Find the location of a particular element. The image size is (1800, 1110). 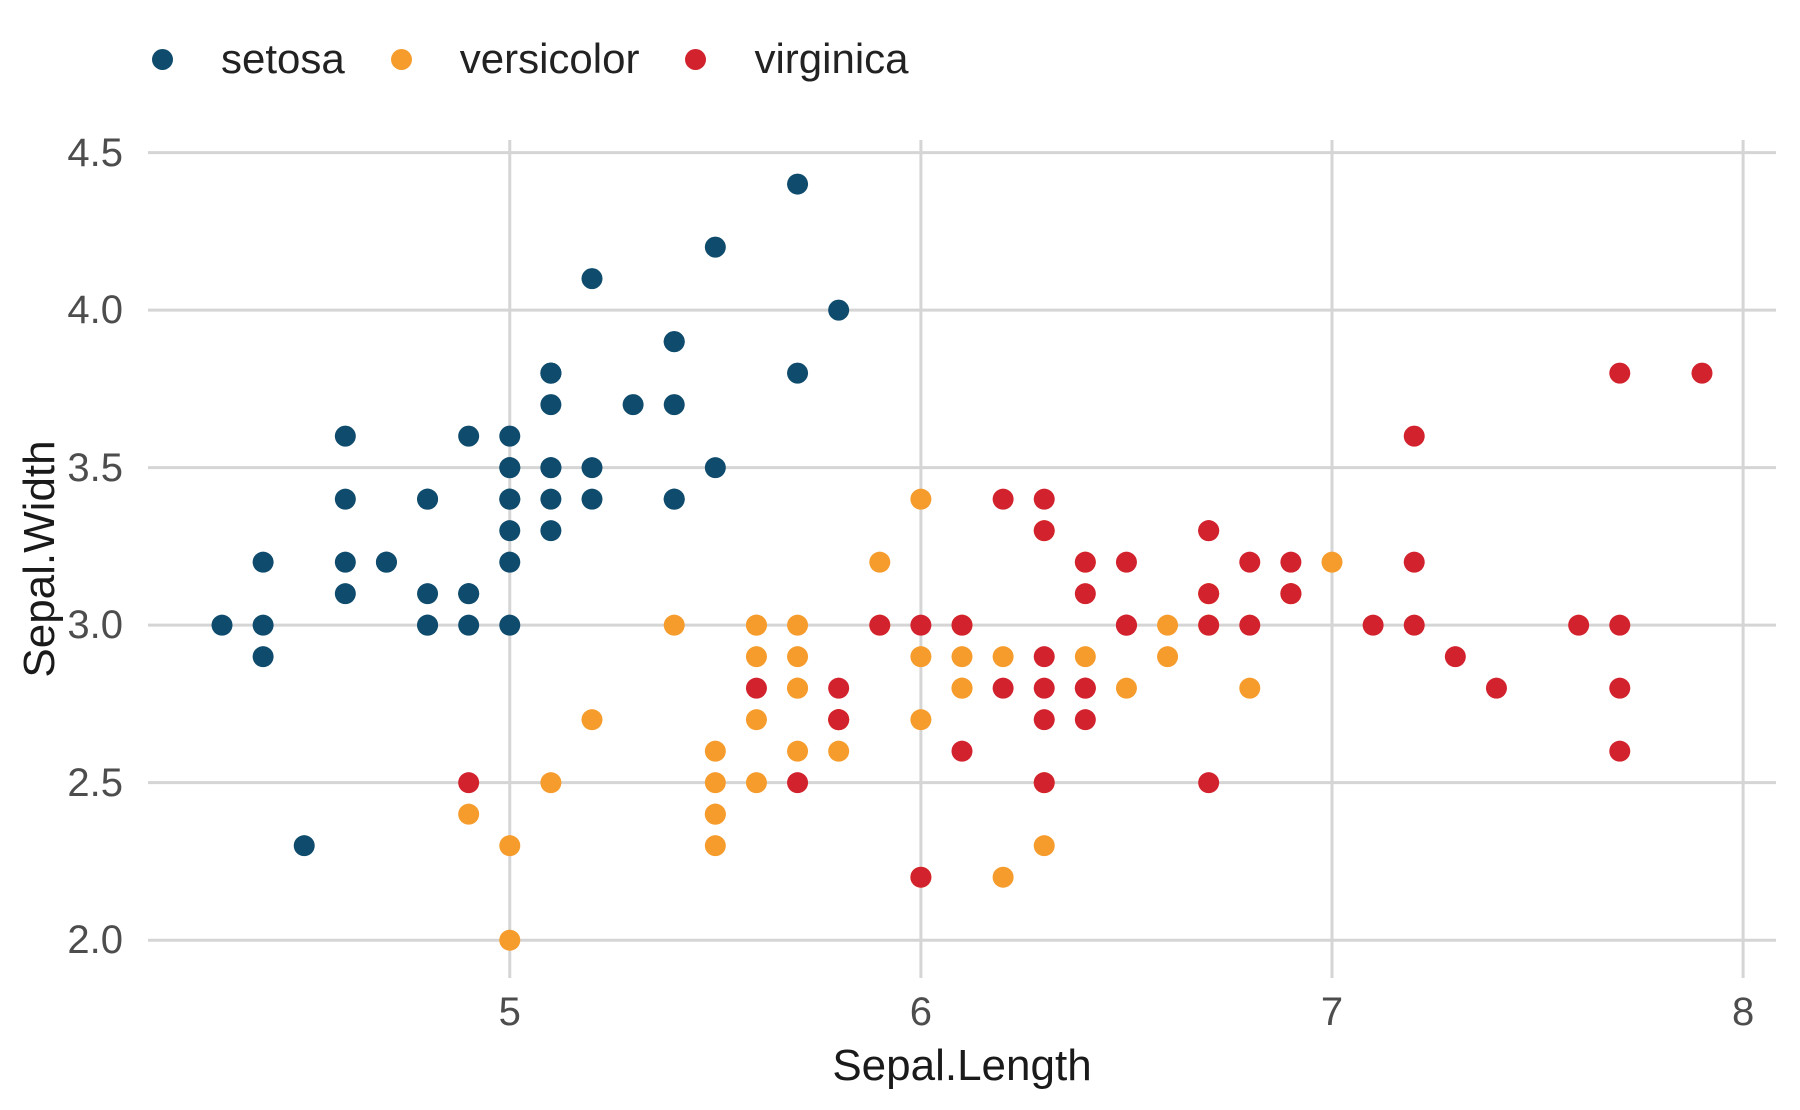

legend-label-setosa: setosa is located at coordinates (283, 58).